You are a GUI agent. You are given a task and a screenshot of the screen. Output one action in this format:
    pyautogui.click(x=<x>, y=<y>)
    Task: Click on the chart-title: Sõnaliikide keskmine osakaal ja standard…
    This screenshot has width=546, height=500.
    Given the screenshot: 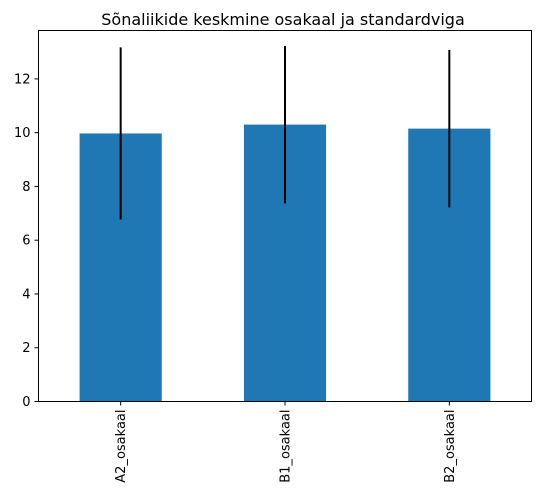 What is the action you would take?
    pyautogui.click(x=283, y=19)
    